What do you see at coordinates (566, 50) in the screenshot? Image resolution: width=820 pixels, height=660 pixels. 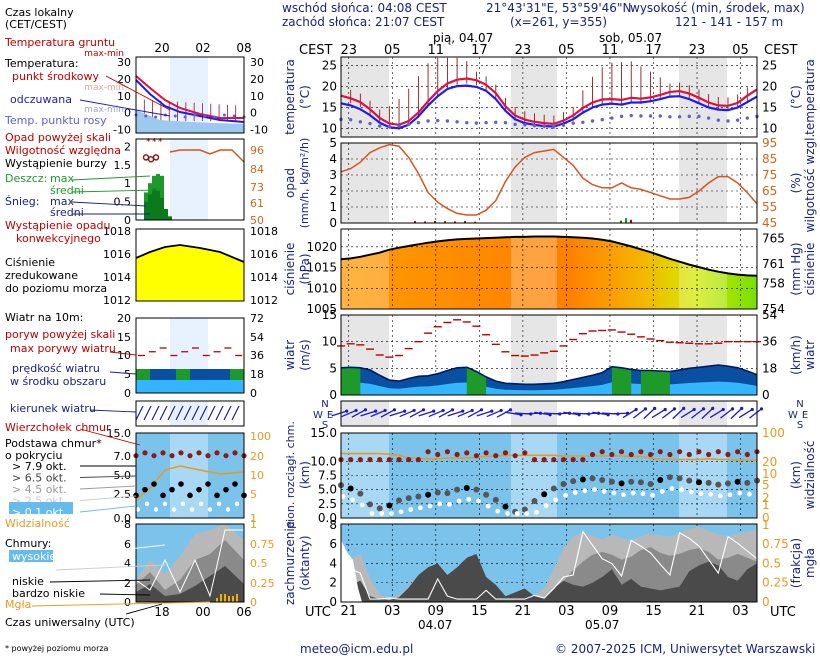 I see `top-hour-5: 05` at bounding box center [566, 50].